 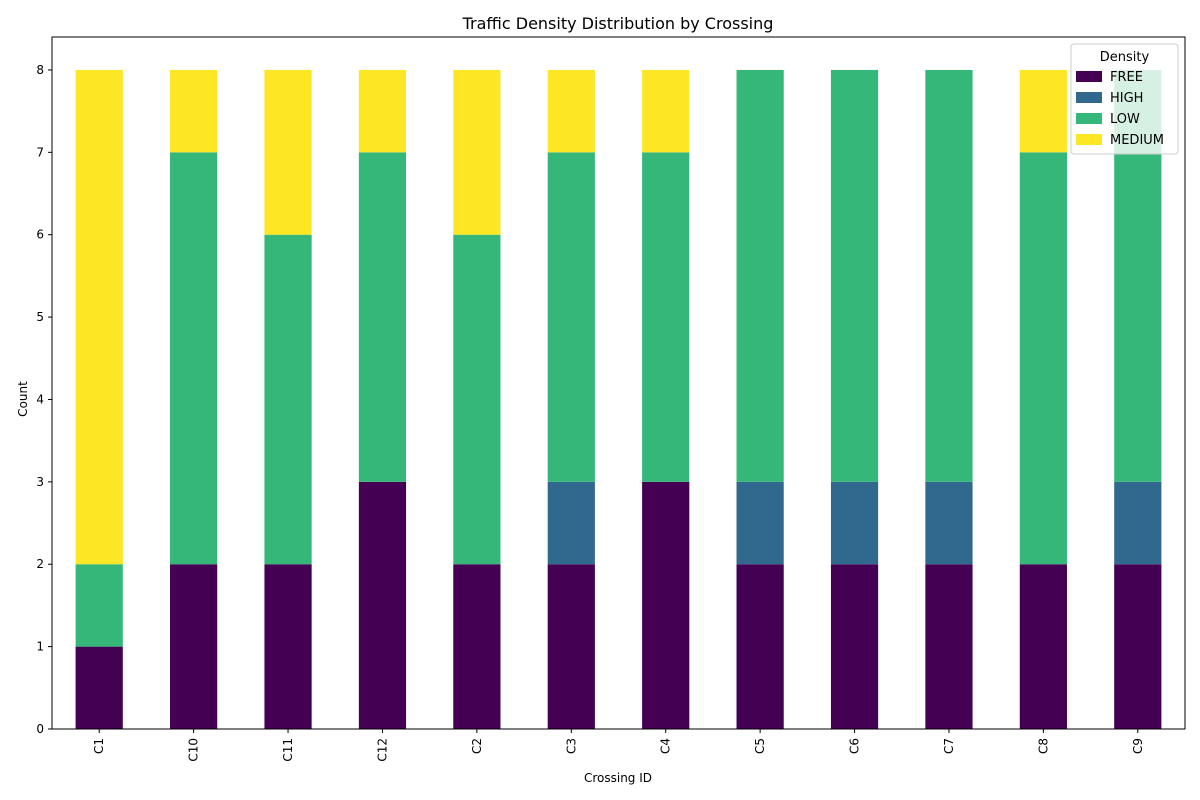 What do you see at coordinates (666, 746) in the screenshot?
I see `x-tick-label: C4` at bounding box center [666, 746].